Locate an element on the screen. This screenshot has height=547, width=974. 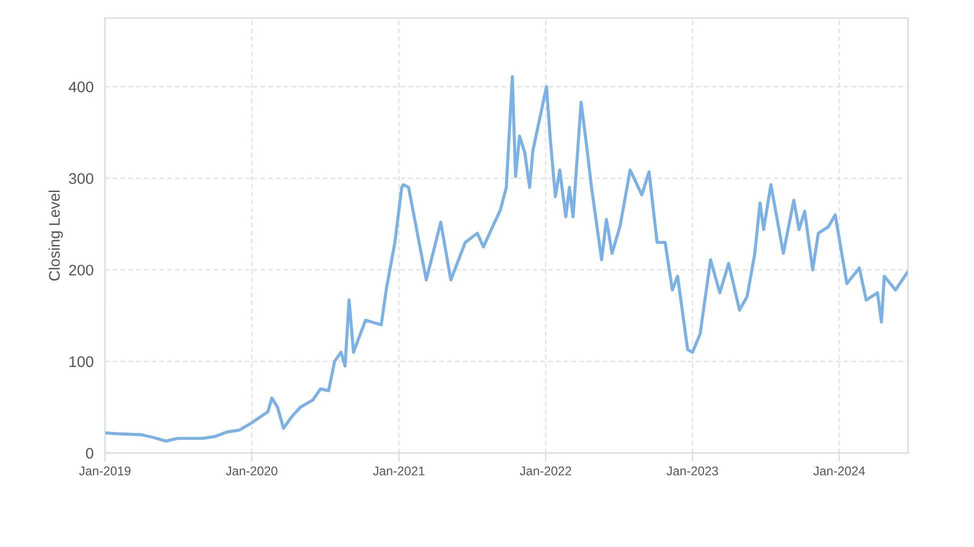
x-tick-label: Jan-2022 is located at coordinates (546, 471).